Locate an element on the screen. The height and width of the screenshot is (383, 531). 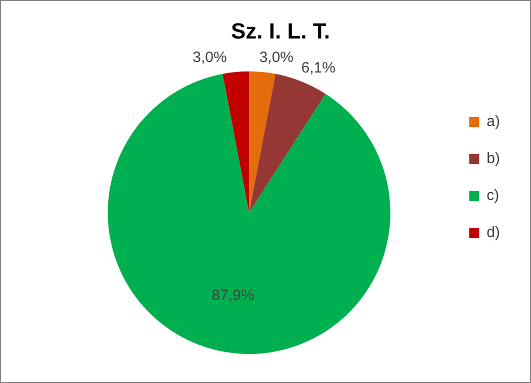
chart-title: Sz. I. L. T. is located at coordinates (280, 31).